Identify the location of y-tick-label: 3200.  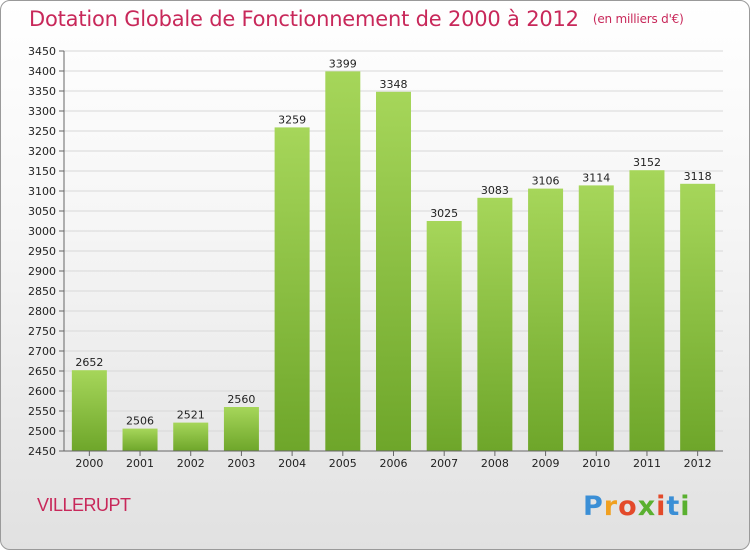
(42, 151).